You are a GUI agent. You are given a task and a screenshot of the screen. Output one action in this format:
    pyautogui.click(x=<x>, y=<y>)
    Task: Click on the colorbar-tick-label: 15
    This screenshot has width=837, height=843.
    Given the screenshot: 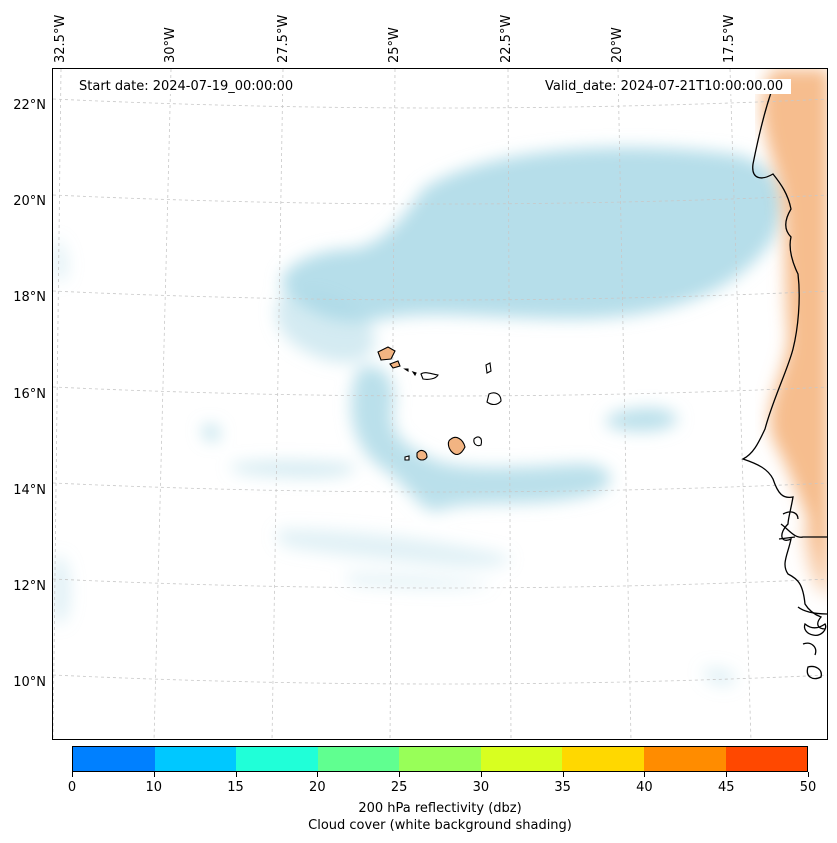 What is the action you would take?
    pyautogui.click(x=235, y=787)
    